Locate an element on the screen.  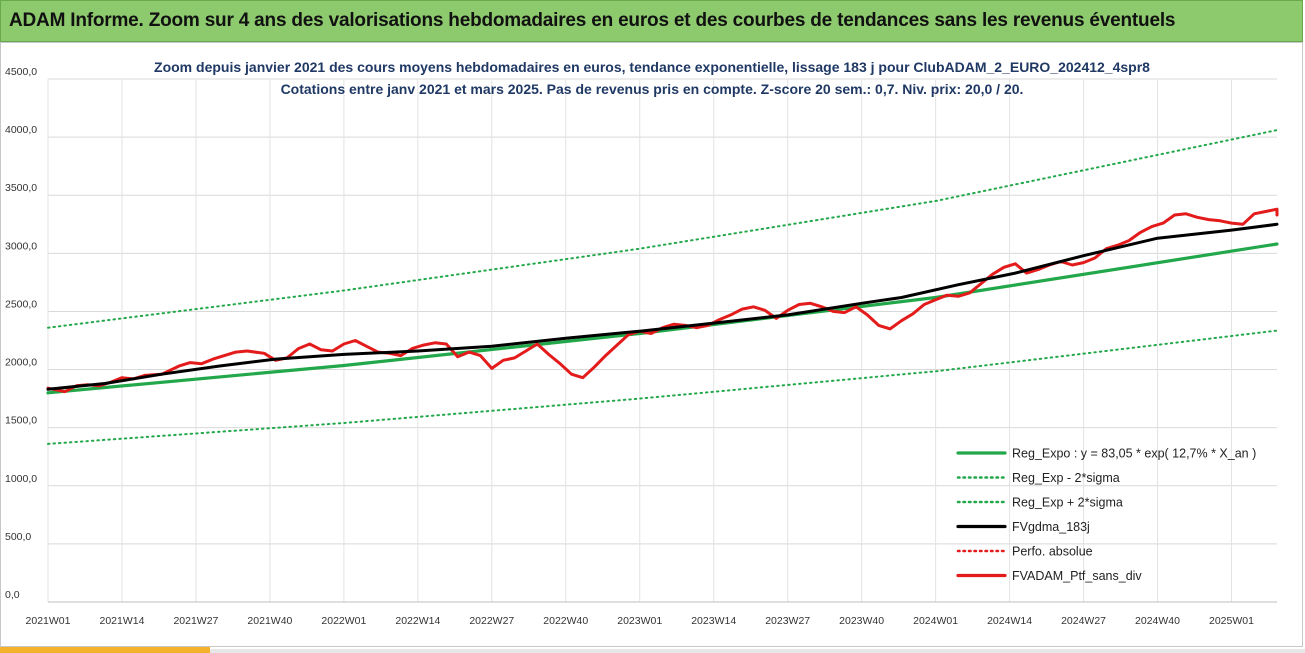
y-tick-label: 2000,0 is located at coordinates (21, 363).